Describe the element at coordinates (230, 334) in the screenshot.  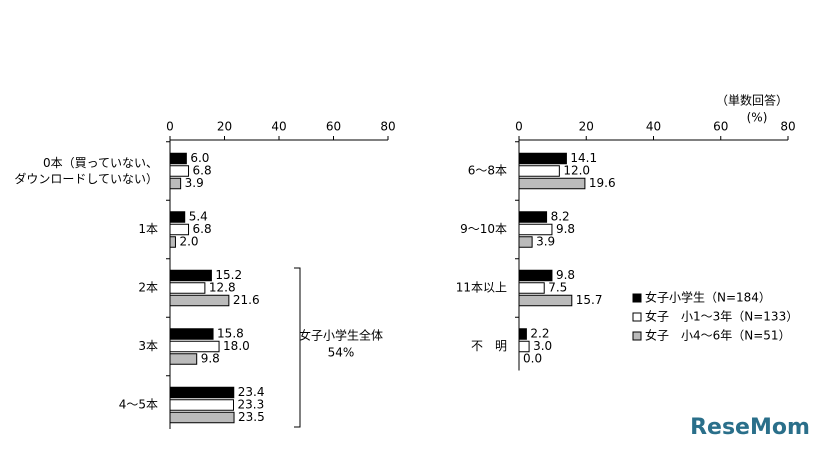
I see `value-label: 15.8` at that location.